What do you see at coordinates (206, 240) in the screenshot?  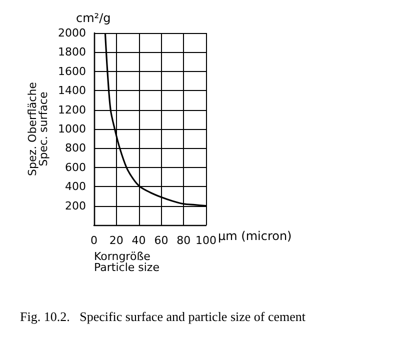 I see `x-tick-label: 100` at bounding box center [206, 240].